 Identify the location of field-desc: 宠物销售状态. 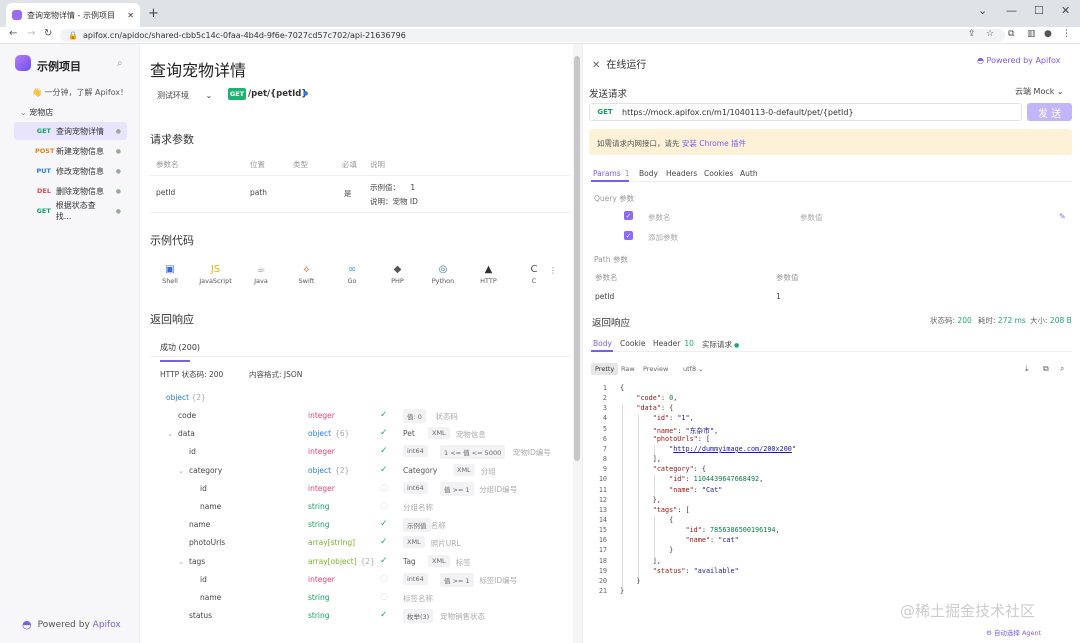
(462, 617).